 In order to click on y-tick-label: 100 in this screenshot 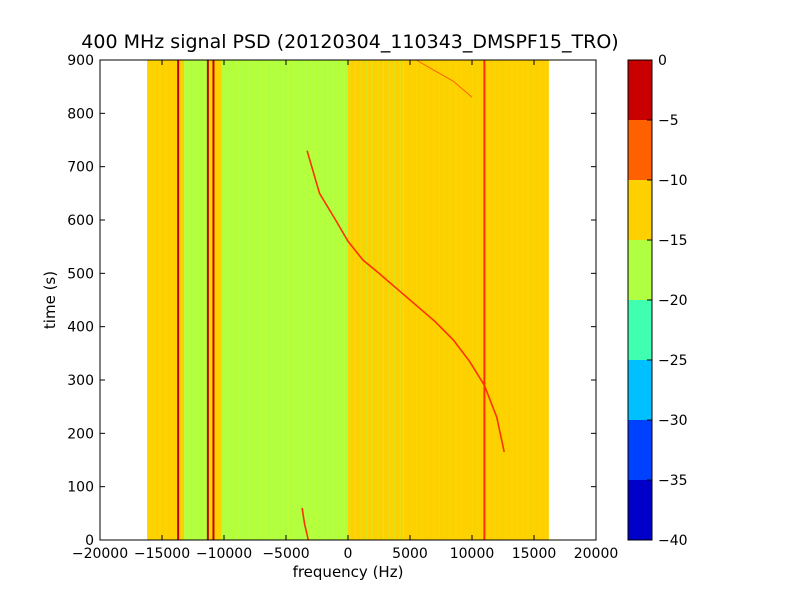, I will do `click(80, 488)`.